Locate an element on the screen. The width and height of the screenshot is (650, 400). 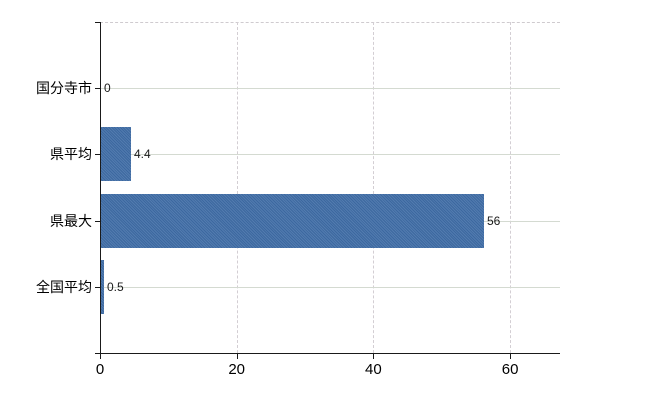
category-label: 全国平均 is located at coordinates (64, 286).